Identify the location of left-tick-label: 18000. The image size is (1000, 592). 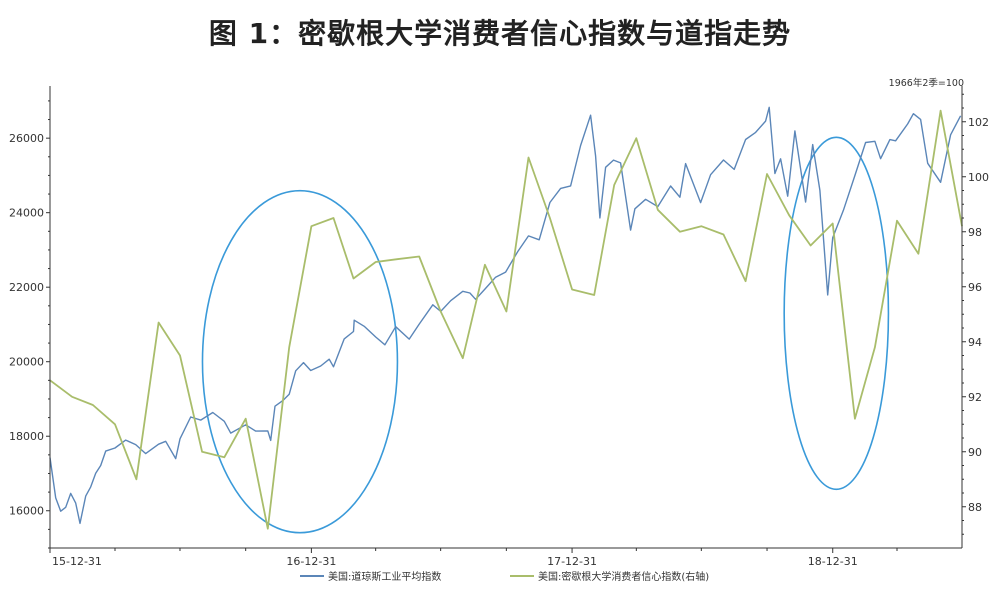
(26, 436).